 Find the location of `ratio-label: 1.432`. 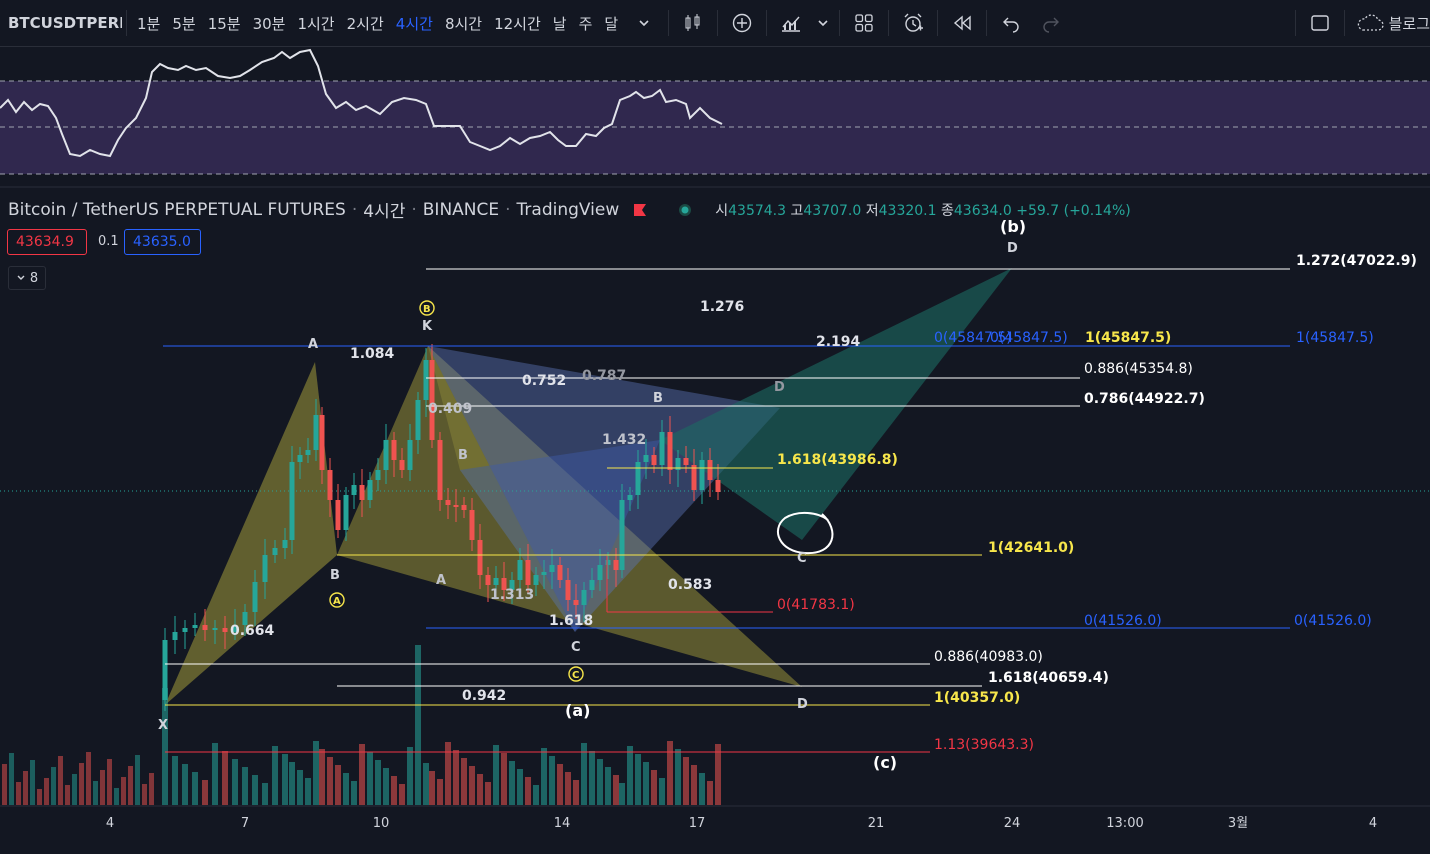

ratio-label: 1.432 is located at coordinates (624, 440).